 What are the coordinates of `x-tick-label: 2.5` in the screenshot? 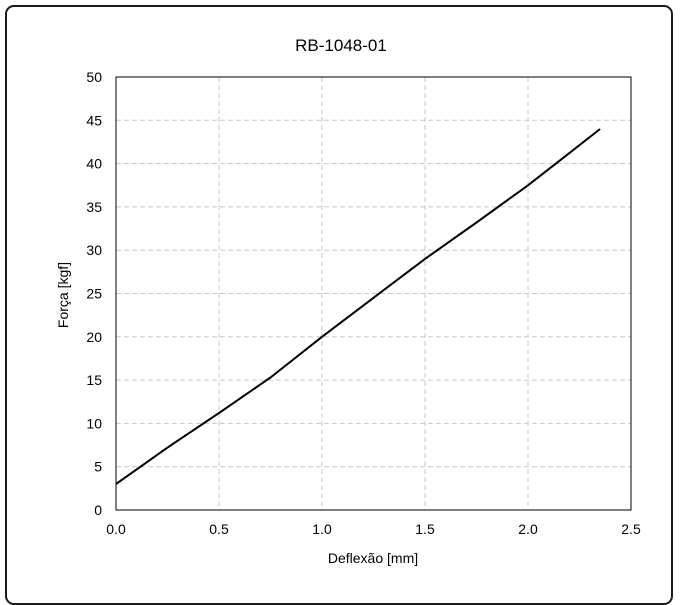 It's located at (631, 529).